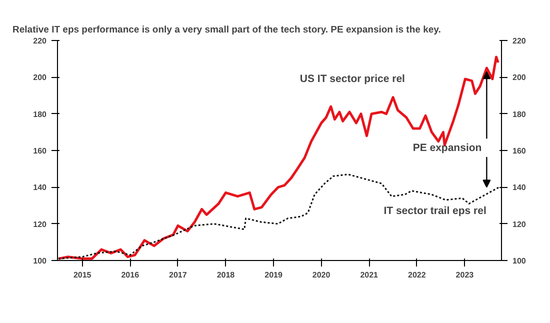  I want to click on y2-tick-label: 160, so click(519, 151).